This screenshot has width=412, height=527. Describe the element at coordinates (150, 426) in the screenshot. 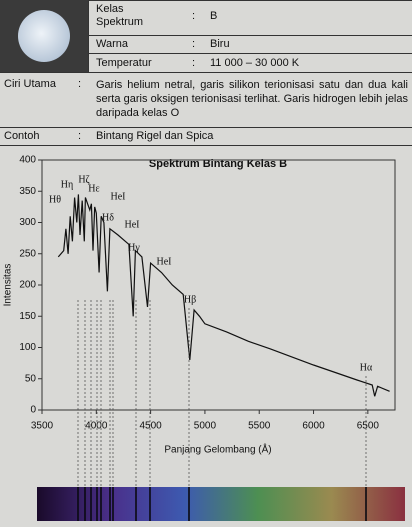

I see `x-tick-label: 4500` at that location.